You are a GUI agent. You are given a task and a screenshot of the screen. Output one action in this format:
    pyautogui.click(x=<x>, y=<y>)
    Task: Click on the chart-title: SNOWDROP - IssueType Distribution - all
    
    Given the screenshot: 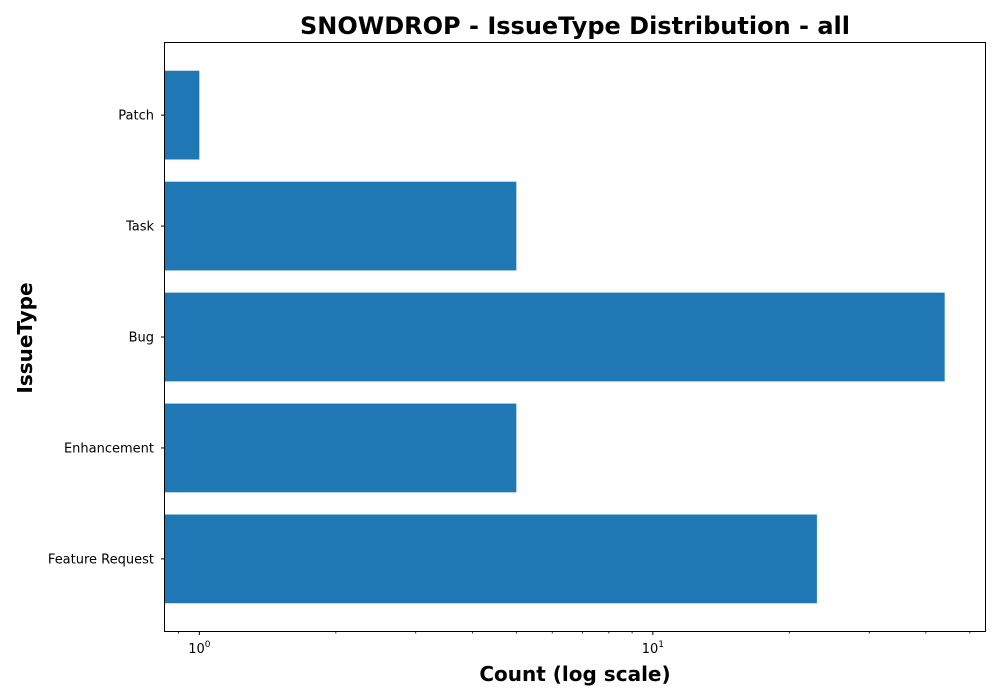 What is the action you would take?
    pyautogui.click(x=575, y=26)
    